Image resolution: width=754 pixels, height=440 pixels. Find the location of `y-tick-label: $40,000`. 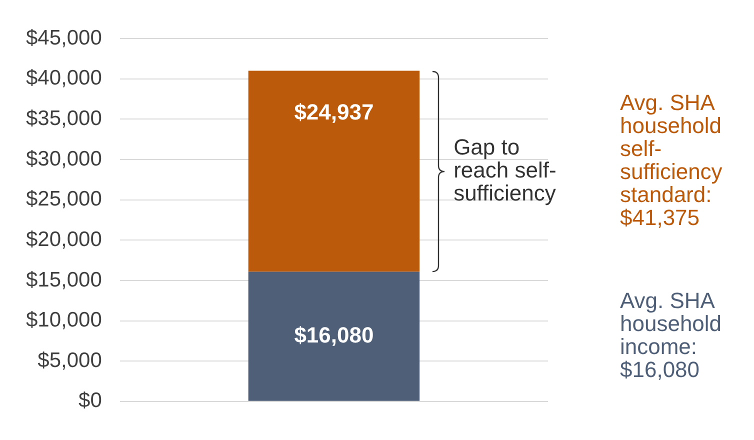

y-tick-label: $40,000 is located at coordinates (64, 78).